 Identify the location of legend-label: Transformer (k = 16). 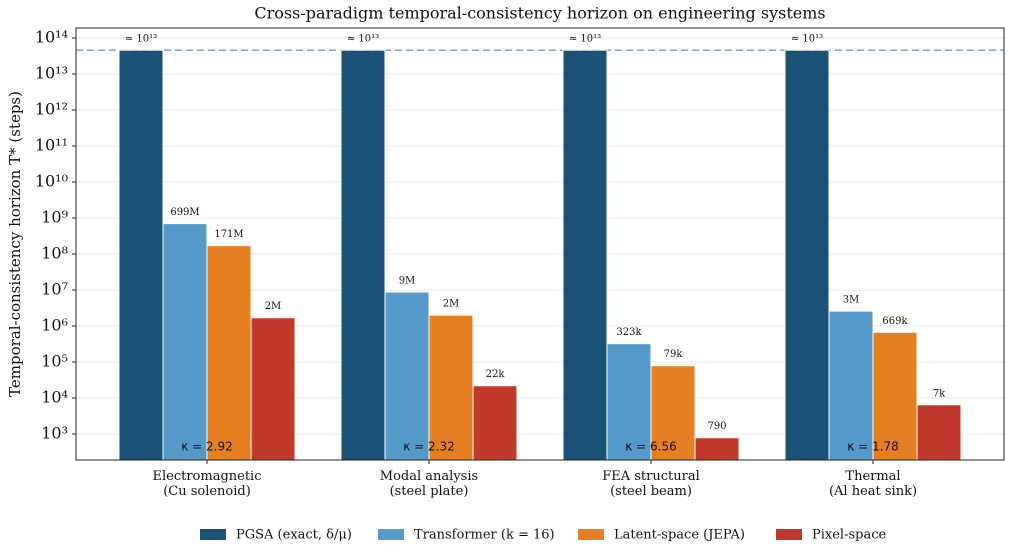
(484, 535).